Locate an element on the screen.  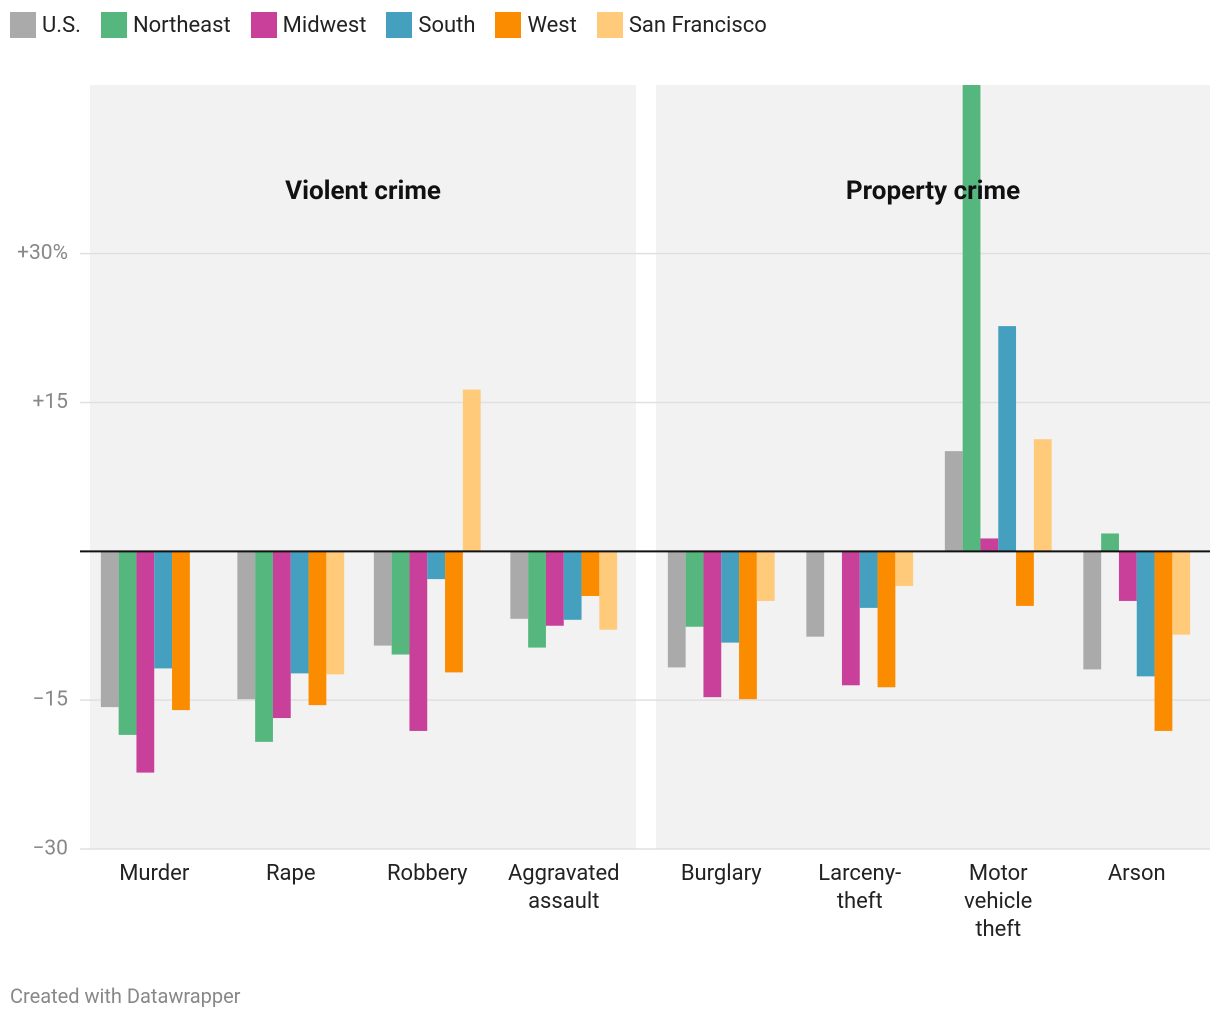
x-tick-label: Robbery is located at coordinates (427, 873).